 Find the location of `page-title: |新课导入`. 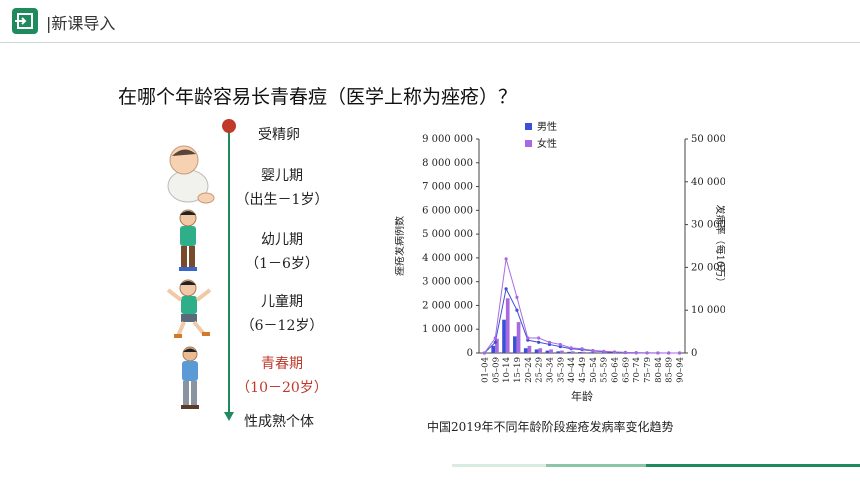

page-title: |新课导入 is located at coordinates (81, 23).